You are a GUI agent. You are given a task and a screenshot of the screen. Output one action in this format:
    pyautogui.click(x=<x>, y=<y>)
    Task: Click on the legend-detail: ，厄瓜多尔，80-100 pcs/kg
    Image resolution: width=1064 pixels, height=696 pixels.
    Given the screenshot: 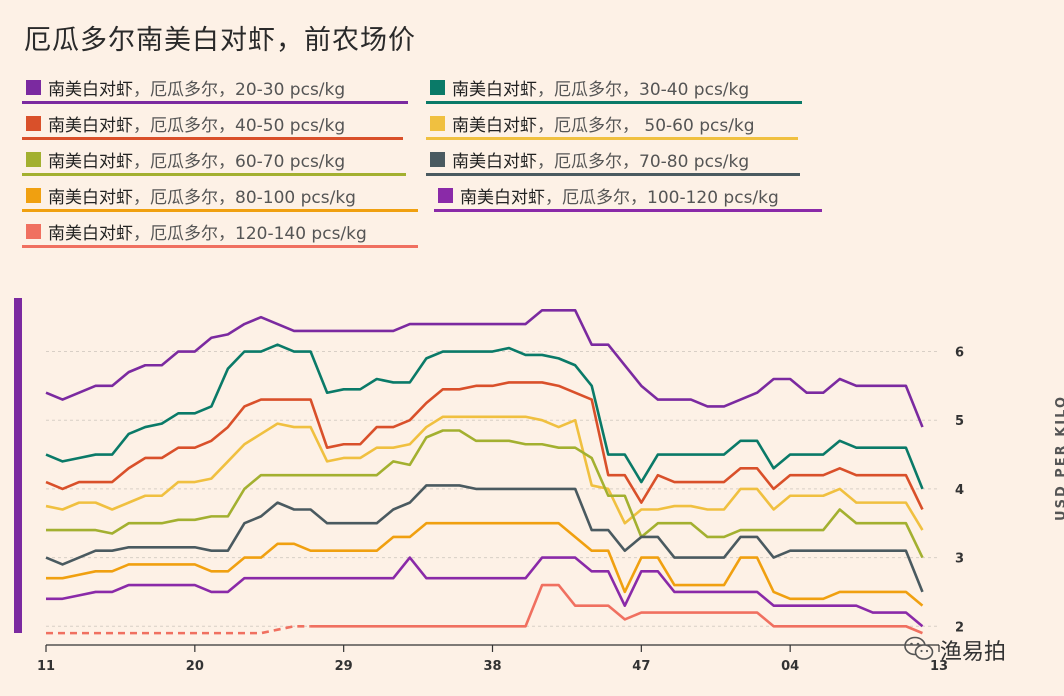 What is the action you would take?
    pyautogui.click(x=244, y=198)
    